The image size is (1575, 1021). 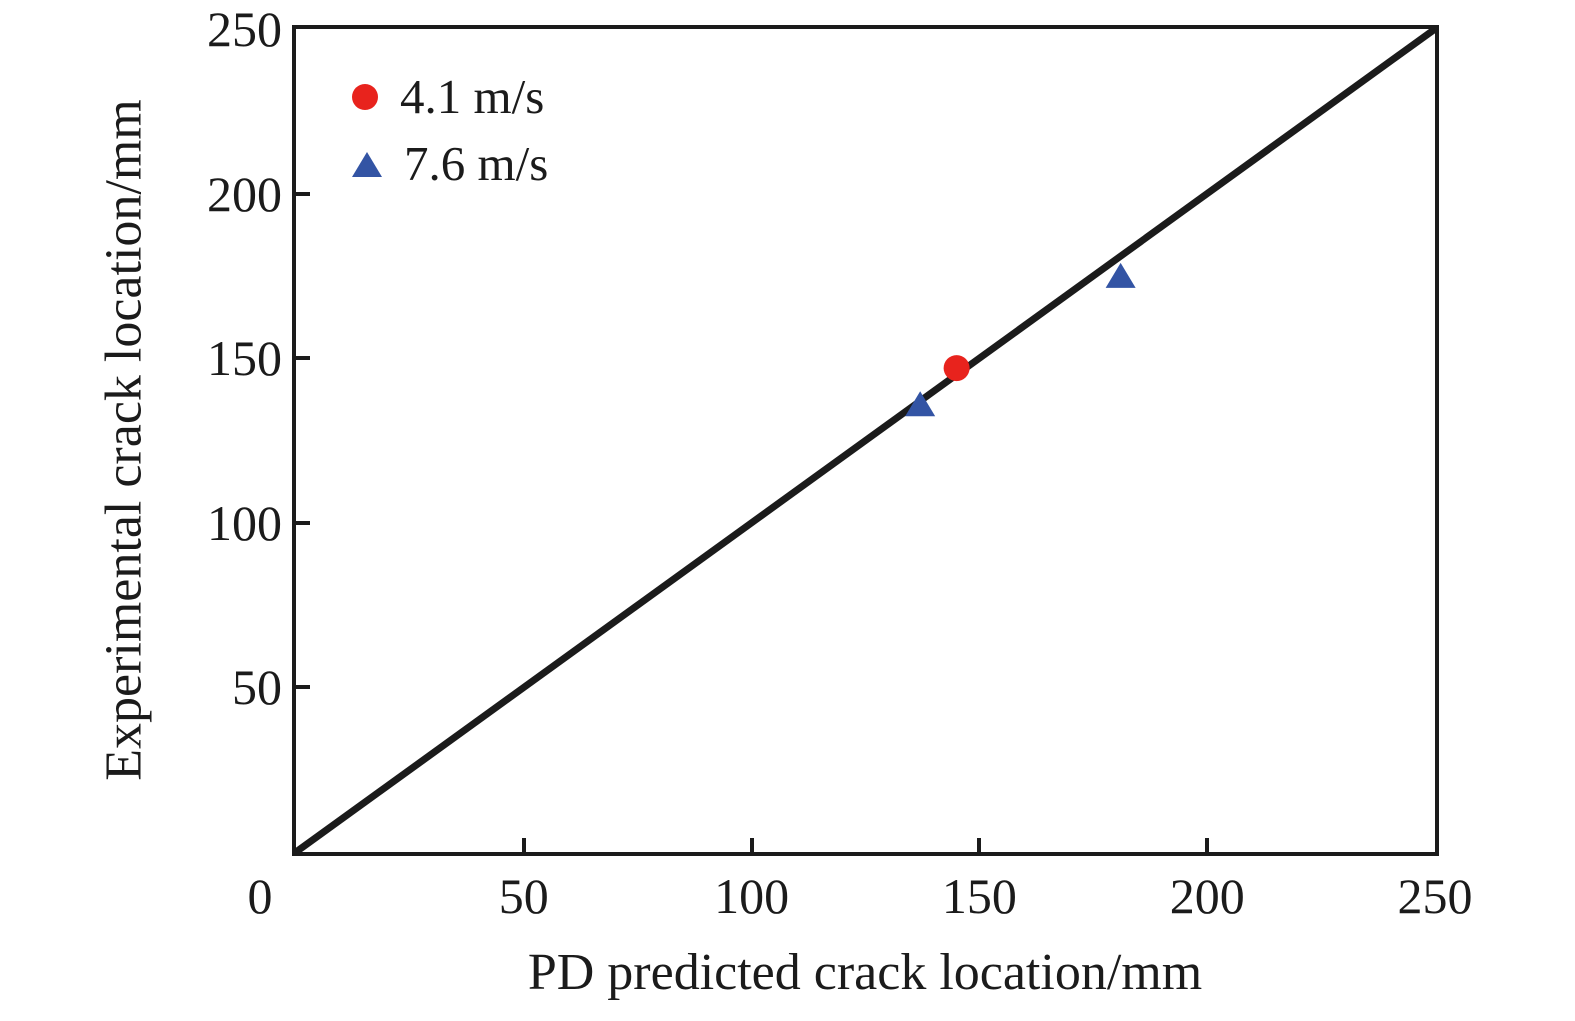 What do you see at coordinates (979, 896) in the screenshot?
I see `x-tick-label: 150` at bounding box center [979, 896].